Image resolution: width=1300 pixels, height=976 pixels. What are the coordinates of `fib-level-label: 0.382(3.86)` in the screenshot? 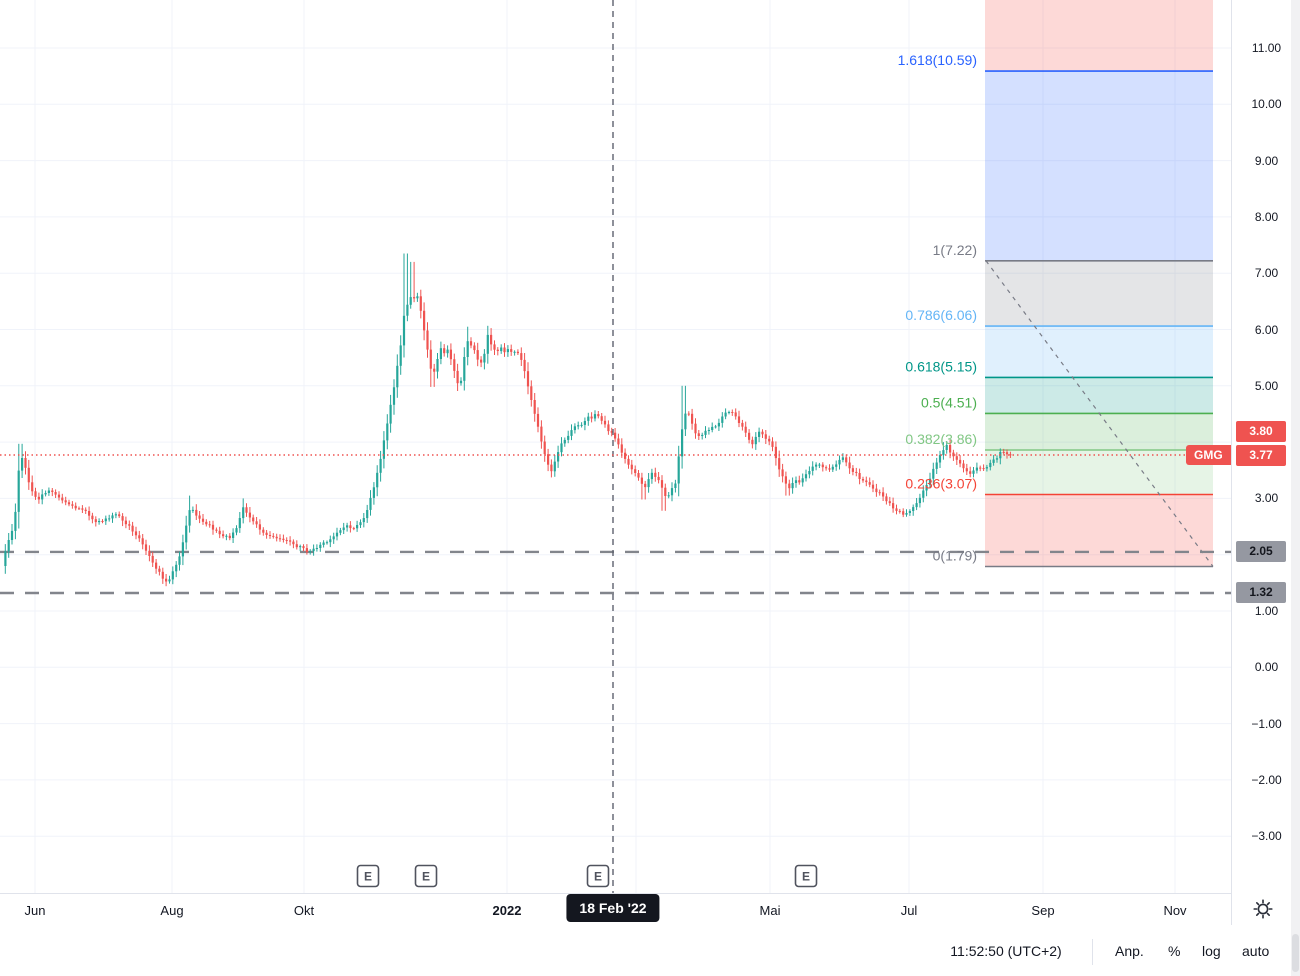 It's located at (941, 439).